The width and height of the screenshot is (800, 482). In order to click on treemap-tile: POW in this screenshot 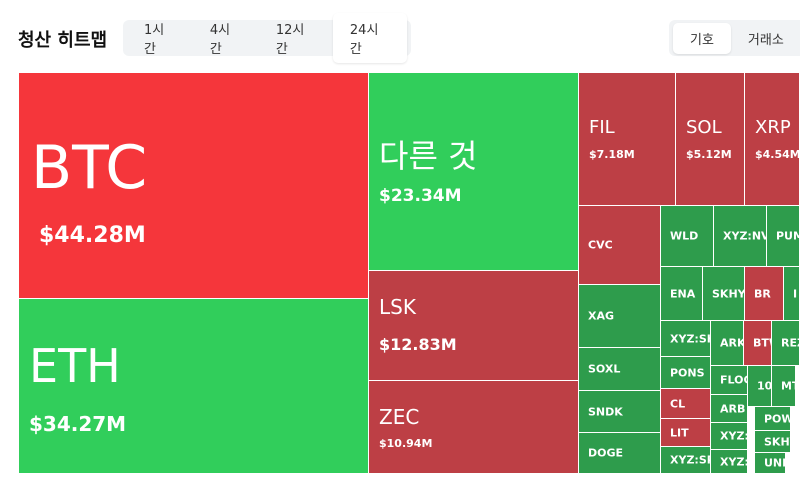, I will do `click(772, 418)`.